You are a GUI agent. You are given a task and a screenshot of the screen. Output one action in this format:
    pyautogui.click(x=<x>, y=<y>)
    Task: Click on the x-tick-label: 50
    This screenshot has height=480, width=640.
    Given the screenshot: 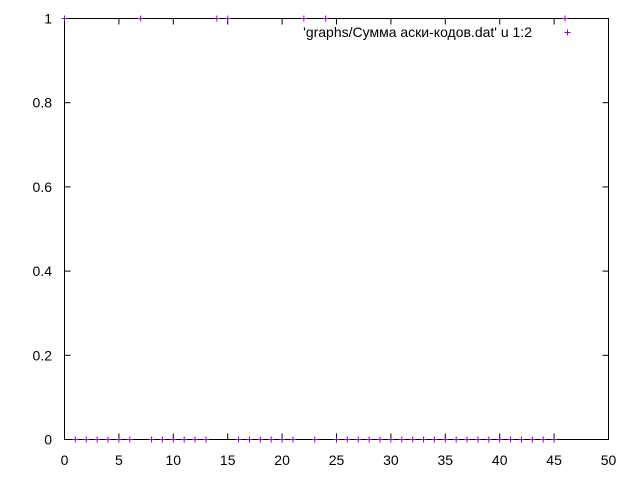 What is the action you would take?
    pyautogui.click(x=609, y=460)
    